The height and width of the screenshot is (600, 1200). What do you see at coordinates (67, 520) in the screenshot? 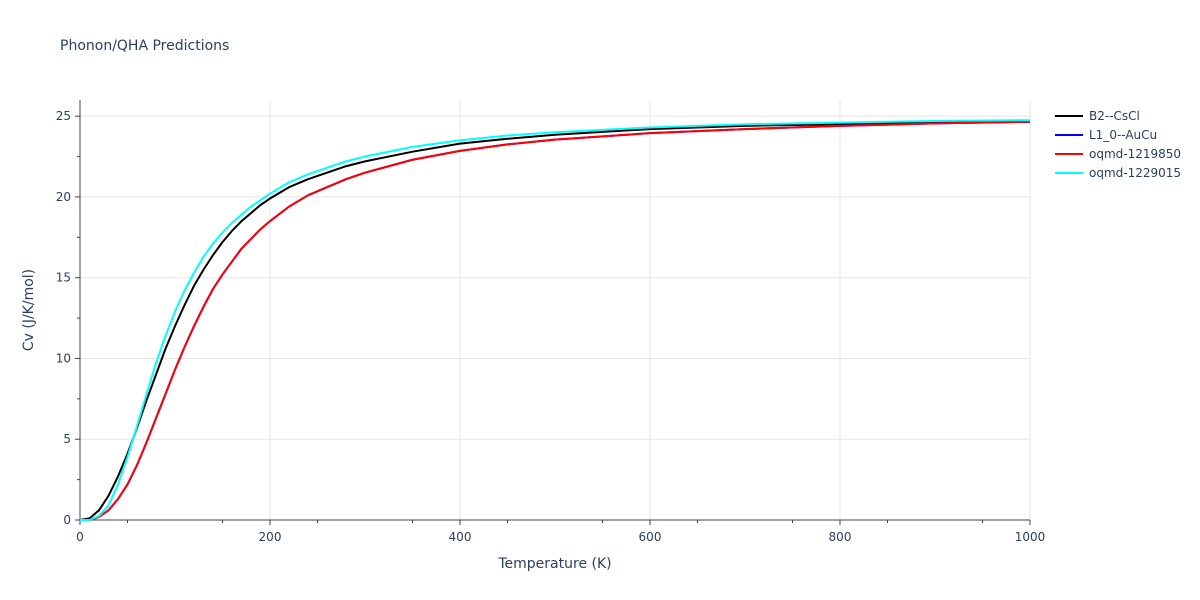
I see `y-tick-label: 0` at bounding box center [67, 520].